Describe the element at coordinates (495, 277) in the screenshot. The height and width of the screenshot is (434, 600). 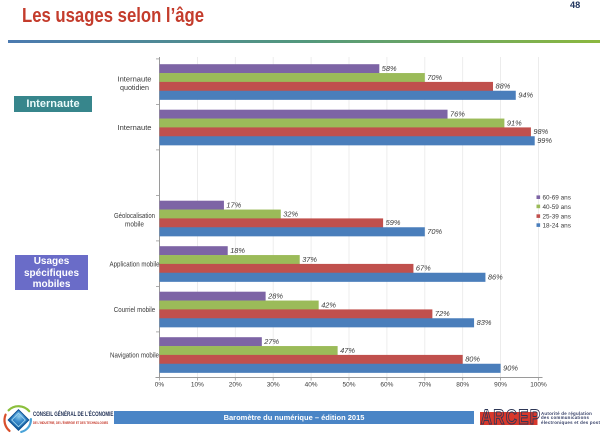
I see `svg-text: 86%` at that location.